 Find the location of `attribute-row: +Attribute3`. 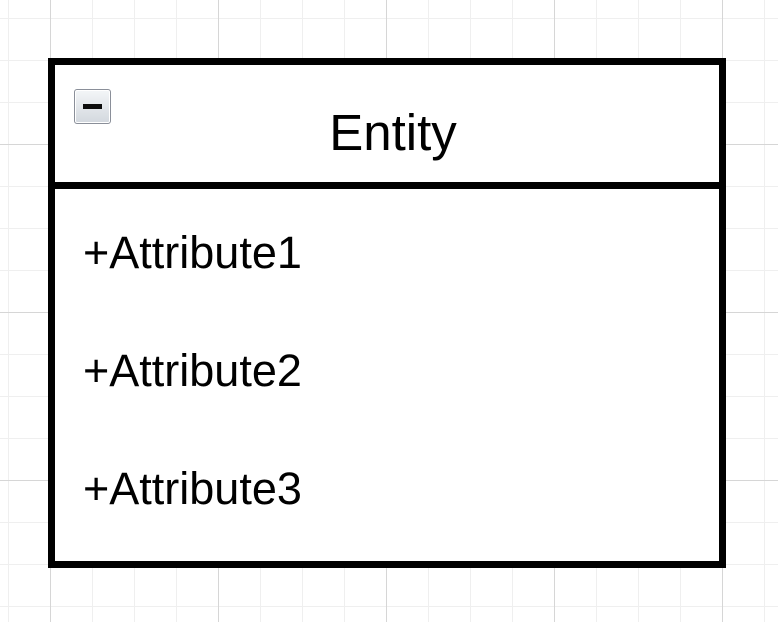

attribute-row: +Attribute3 is located at coordinates (192, 488).